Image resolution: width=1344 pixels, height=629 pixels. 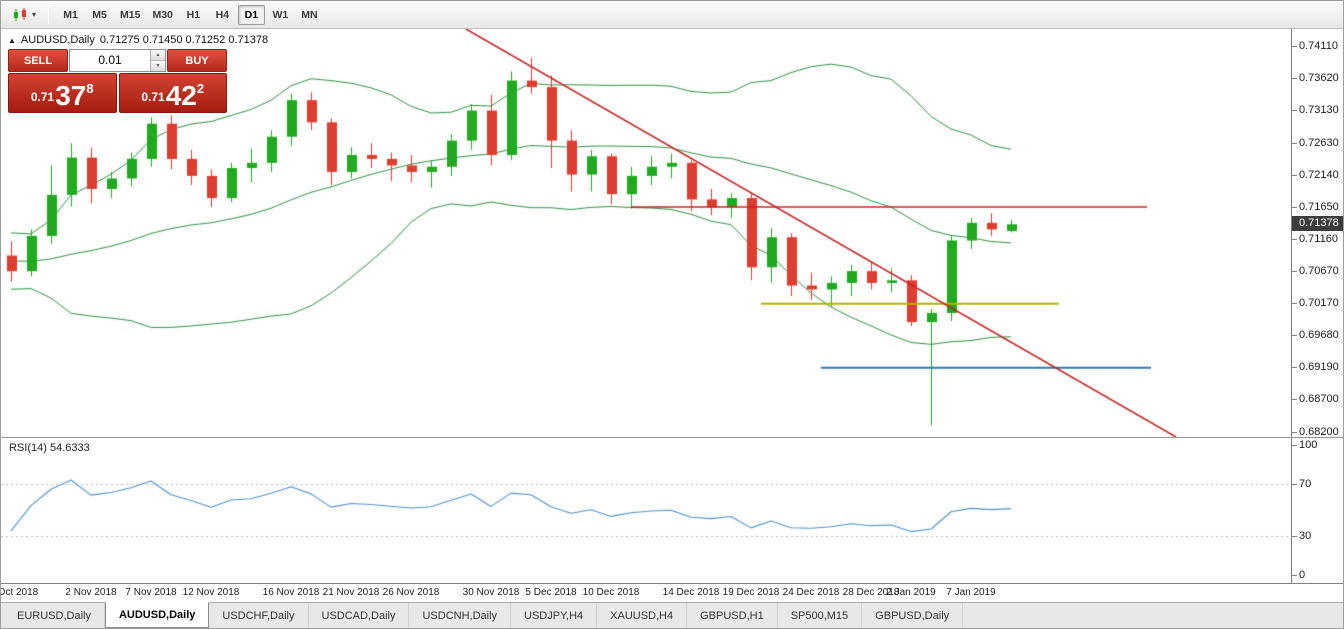 I want to click on timeframe-button-m5: M5, so click(x=99, y=14).